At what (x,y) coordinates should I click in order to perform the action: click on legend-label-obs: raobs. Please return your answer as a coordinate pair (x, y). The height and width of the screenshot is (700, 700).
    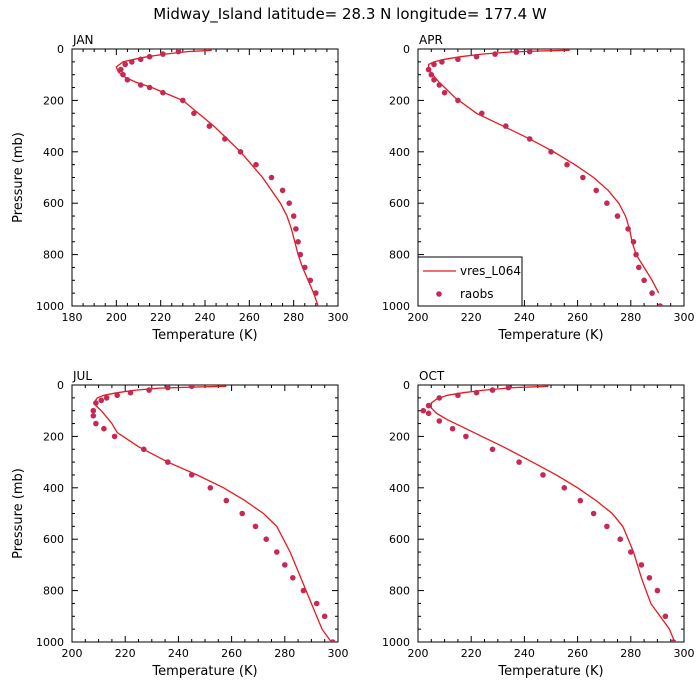
    Looking at the image, I should click on (477, 294).